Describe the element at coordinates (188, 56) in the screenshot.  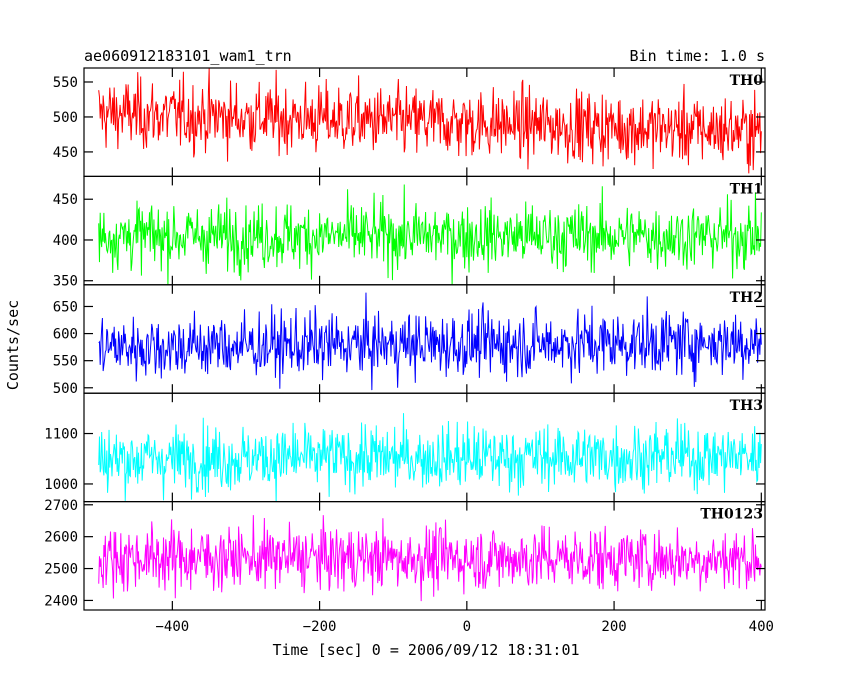
I see `chart-title: ae060912183101_wam1_trn` at that location.